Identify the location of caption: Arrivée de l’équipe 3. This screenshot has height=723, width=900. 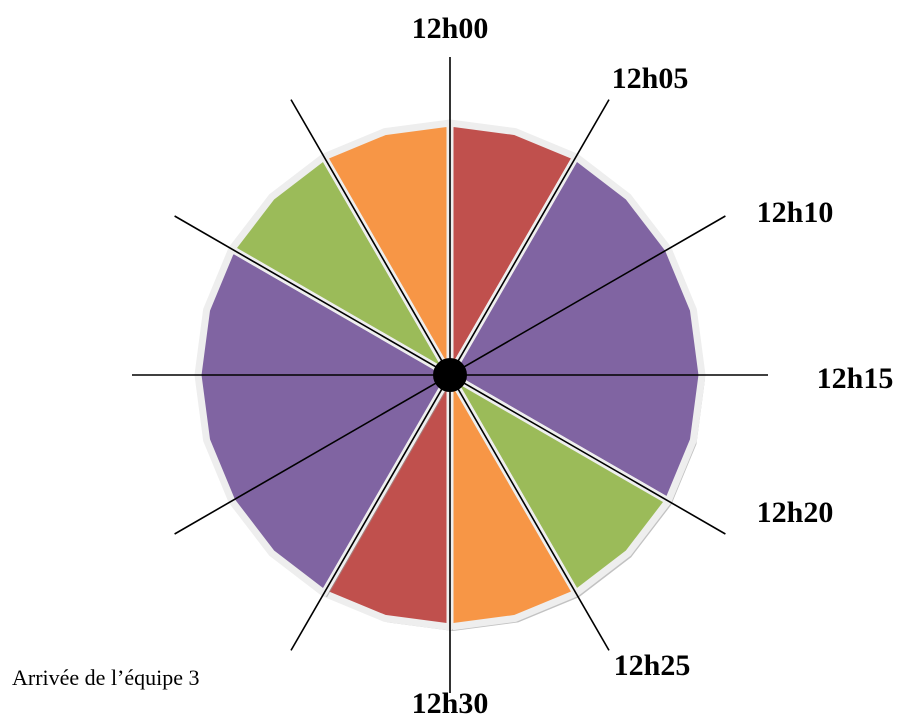
(106, 677).